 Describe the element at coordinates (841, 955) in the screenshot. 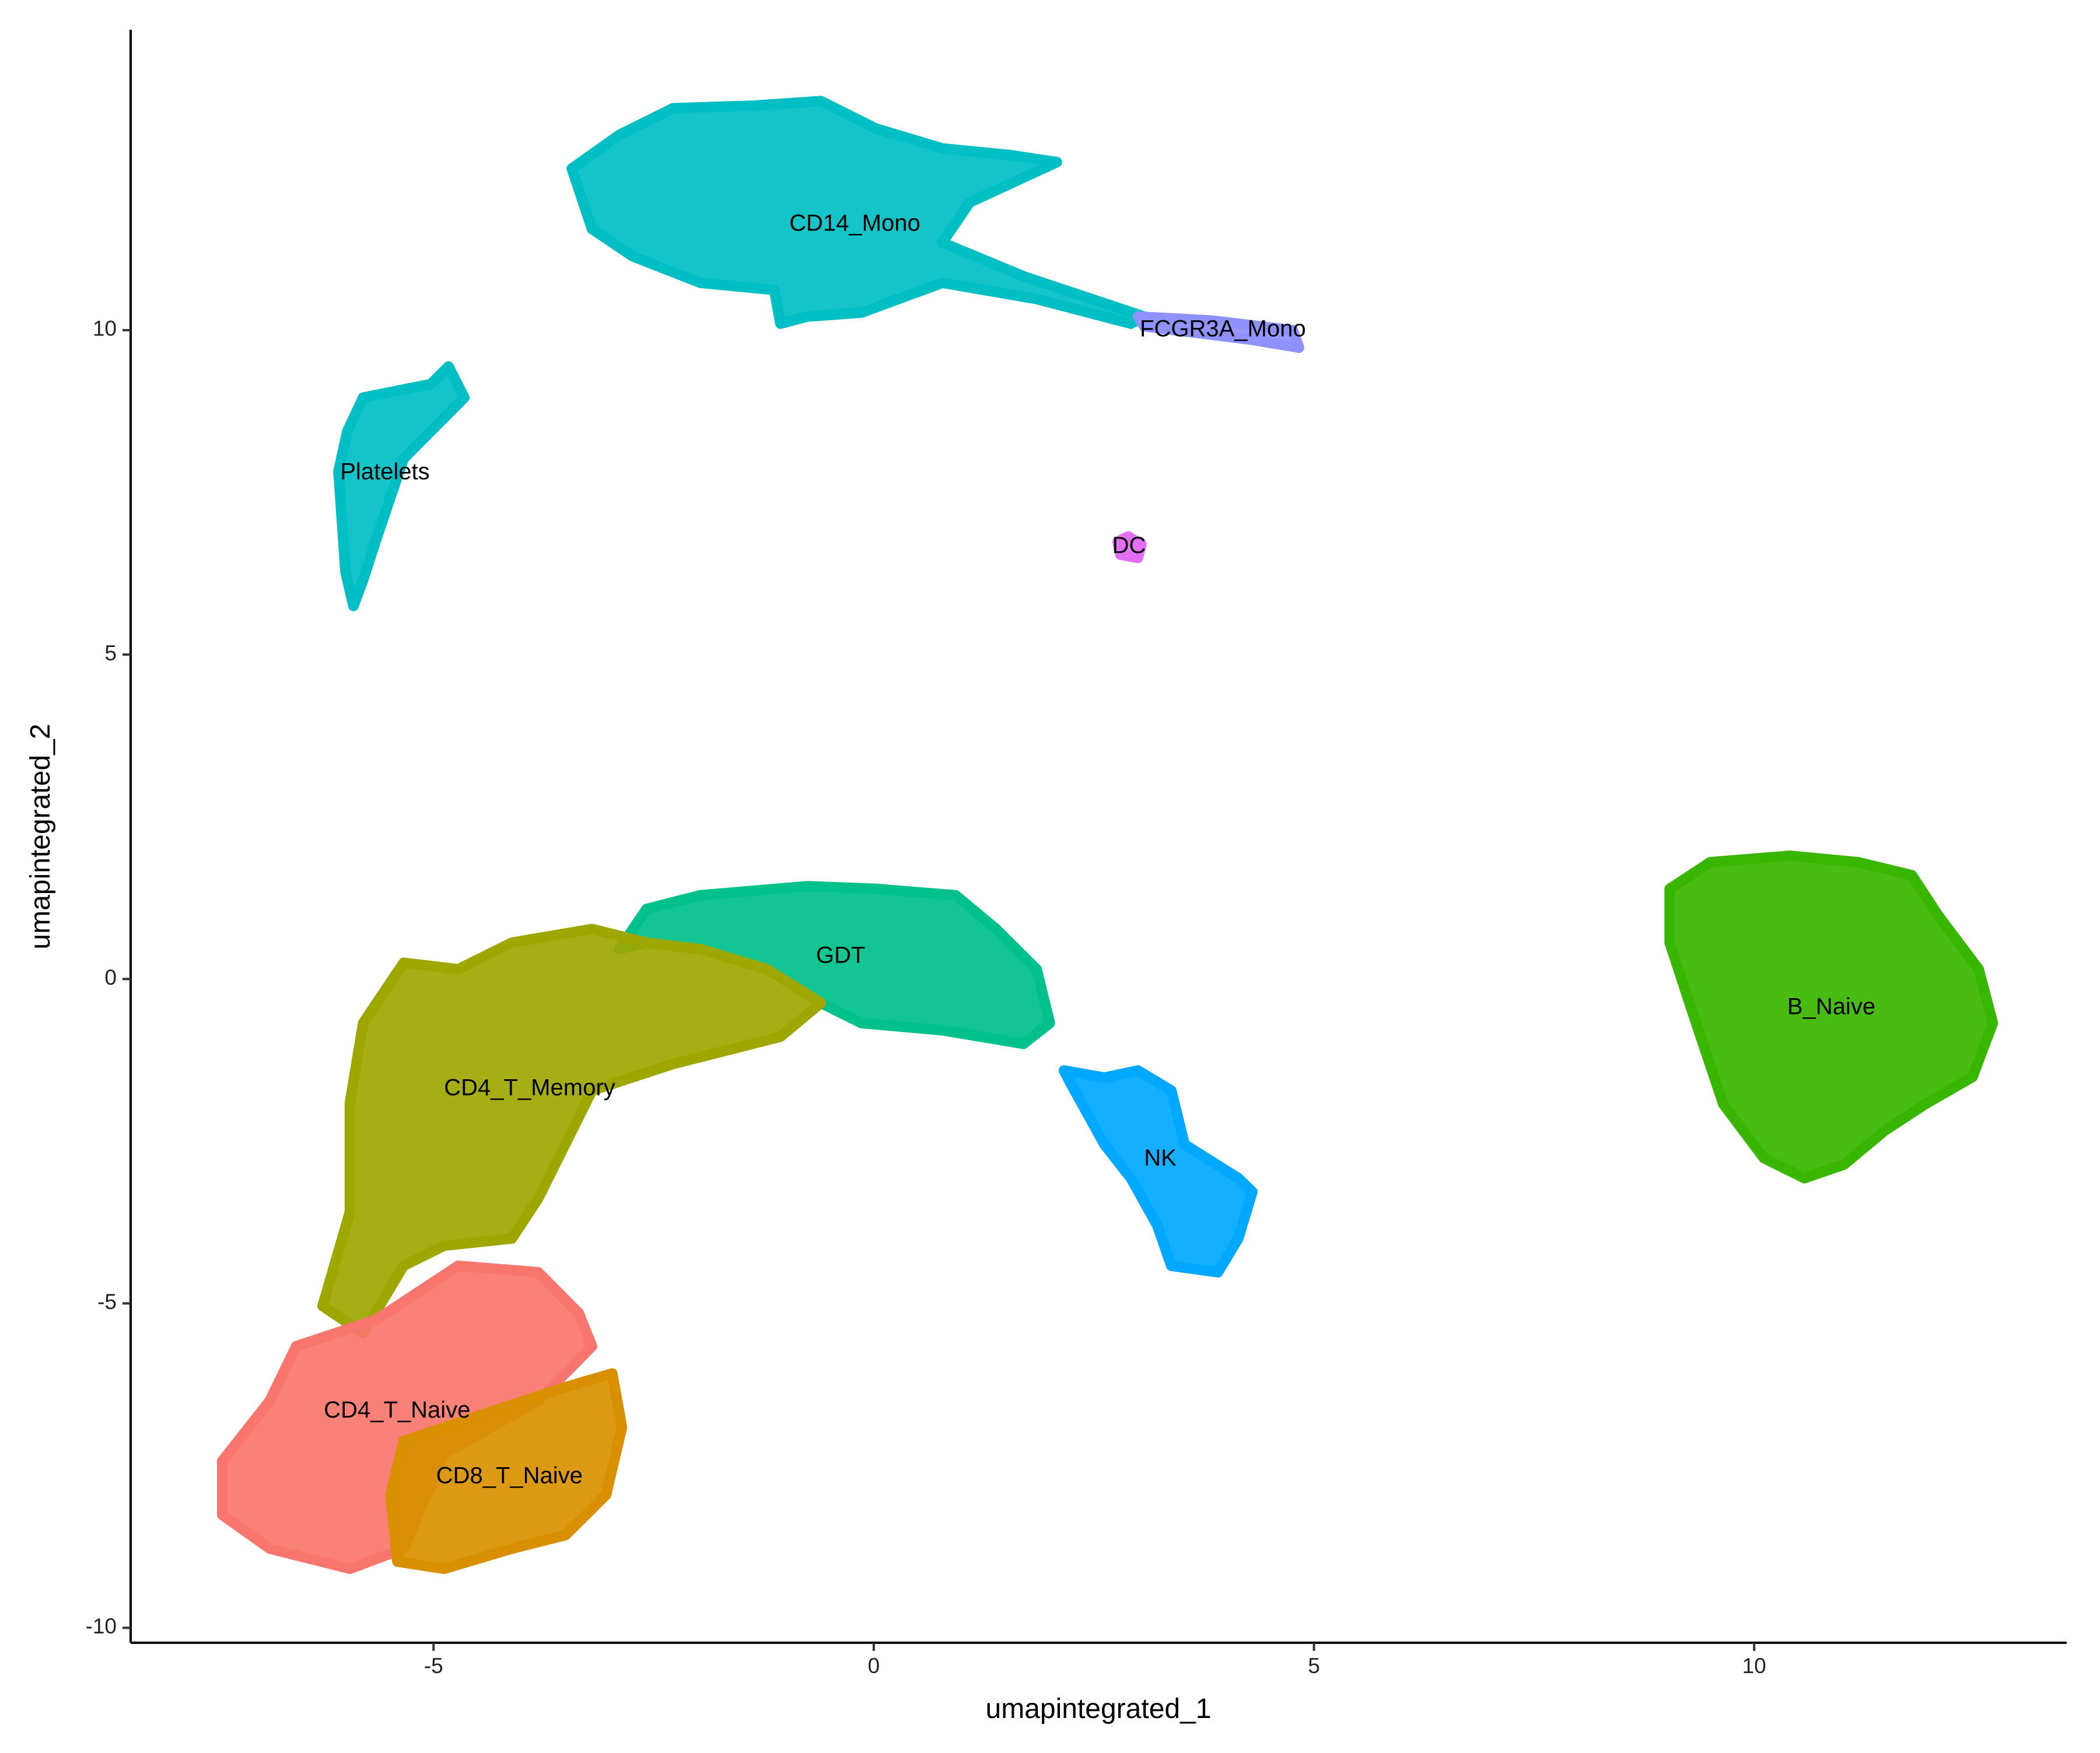

I see `cluster-label: GDT` at that location.